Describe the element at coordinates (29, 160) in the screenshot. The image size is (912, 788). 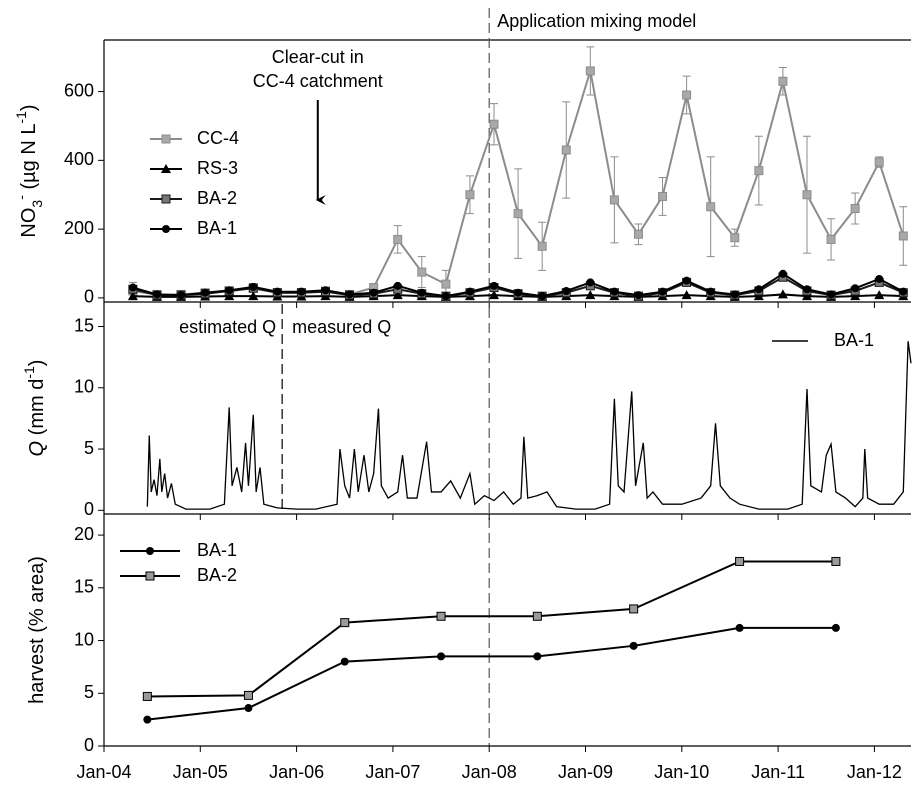
I see `y-axis-label-part: (µg N L` at that location.